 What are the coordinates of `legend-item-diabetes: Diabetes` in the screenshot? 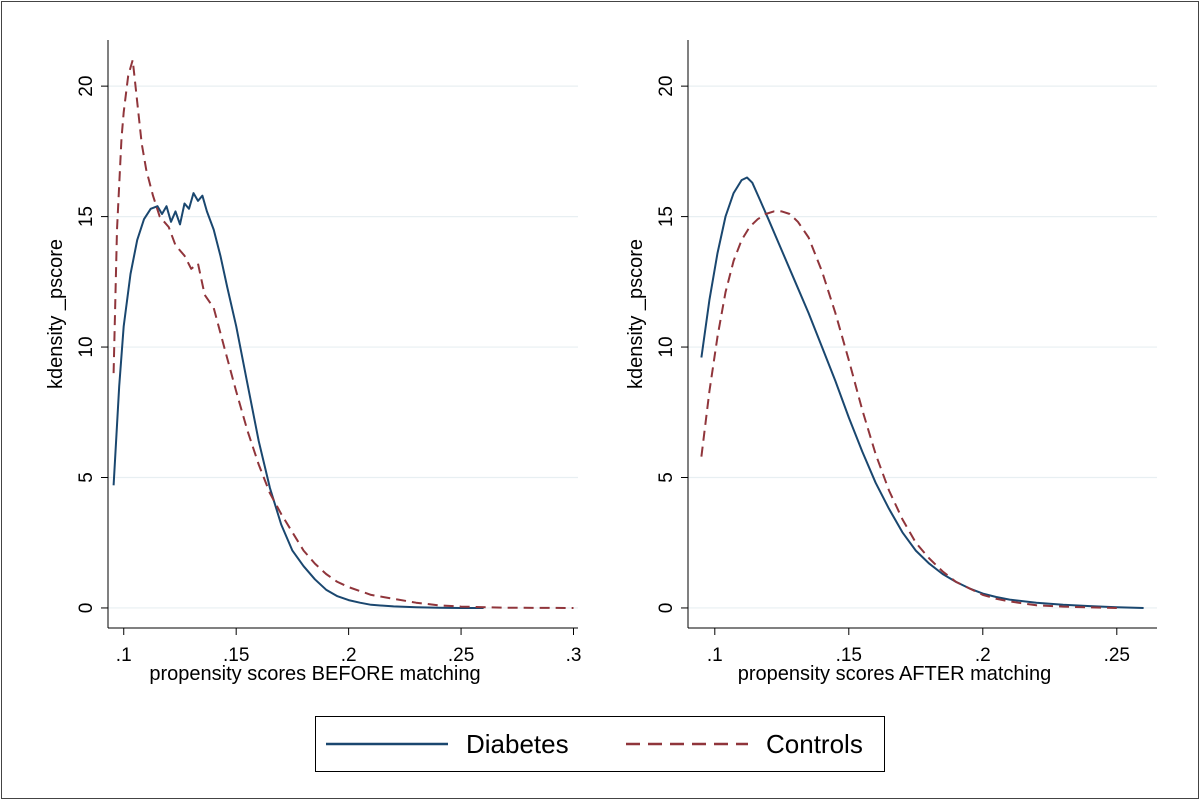 It's located at (447, 744).